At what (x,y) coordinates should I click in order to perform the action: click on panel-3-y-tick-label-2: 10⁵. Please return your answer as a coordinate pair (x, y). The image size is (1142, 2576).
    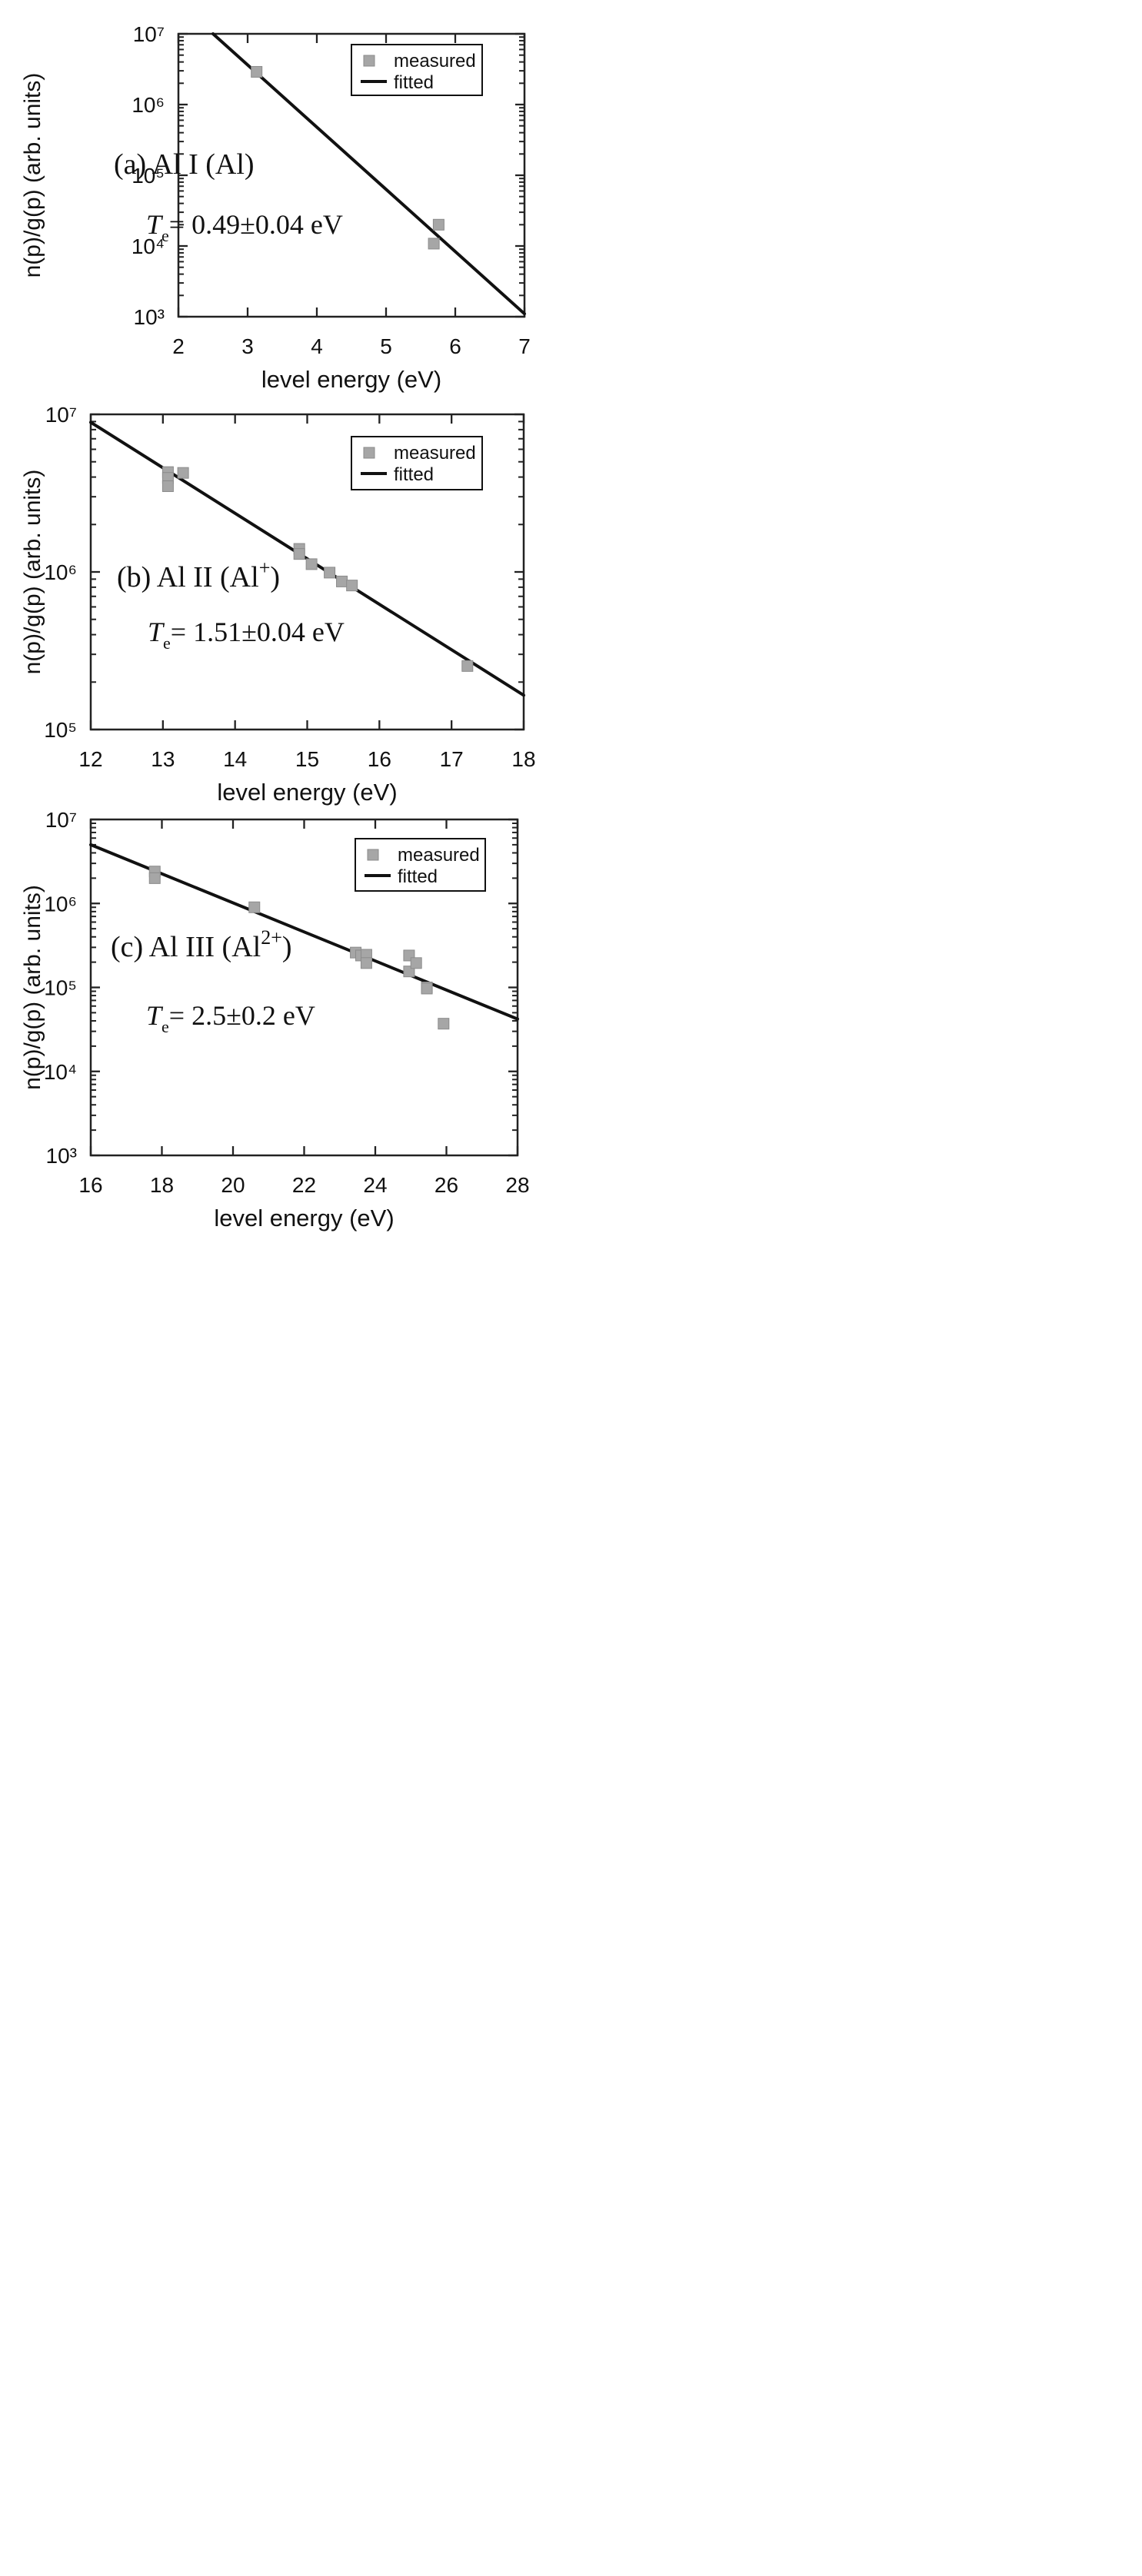
    Looking at the image, I should click on (60, 988).